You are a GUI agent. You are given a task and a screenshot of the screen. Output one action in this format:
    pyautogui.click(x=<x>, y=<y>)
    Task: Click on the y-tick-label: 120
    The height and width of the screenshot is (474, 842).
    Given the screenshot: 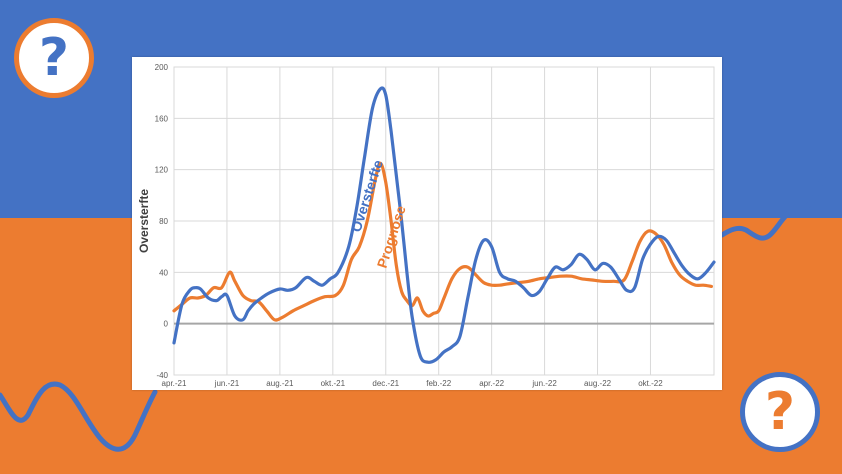 What is the action you would take?
    pyautogui.click(x=162, y=170)
    